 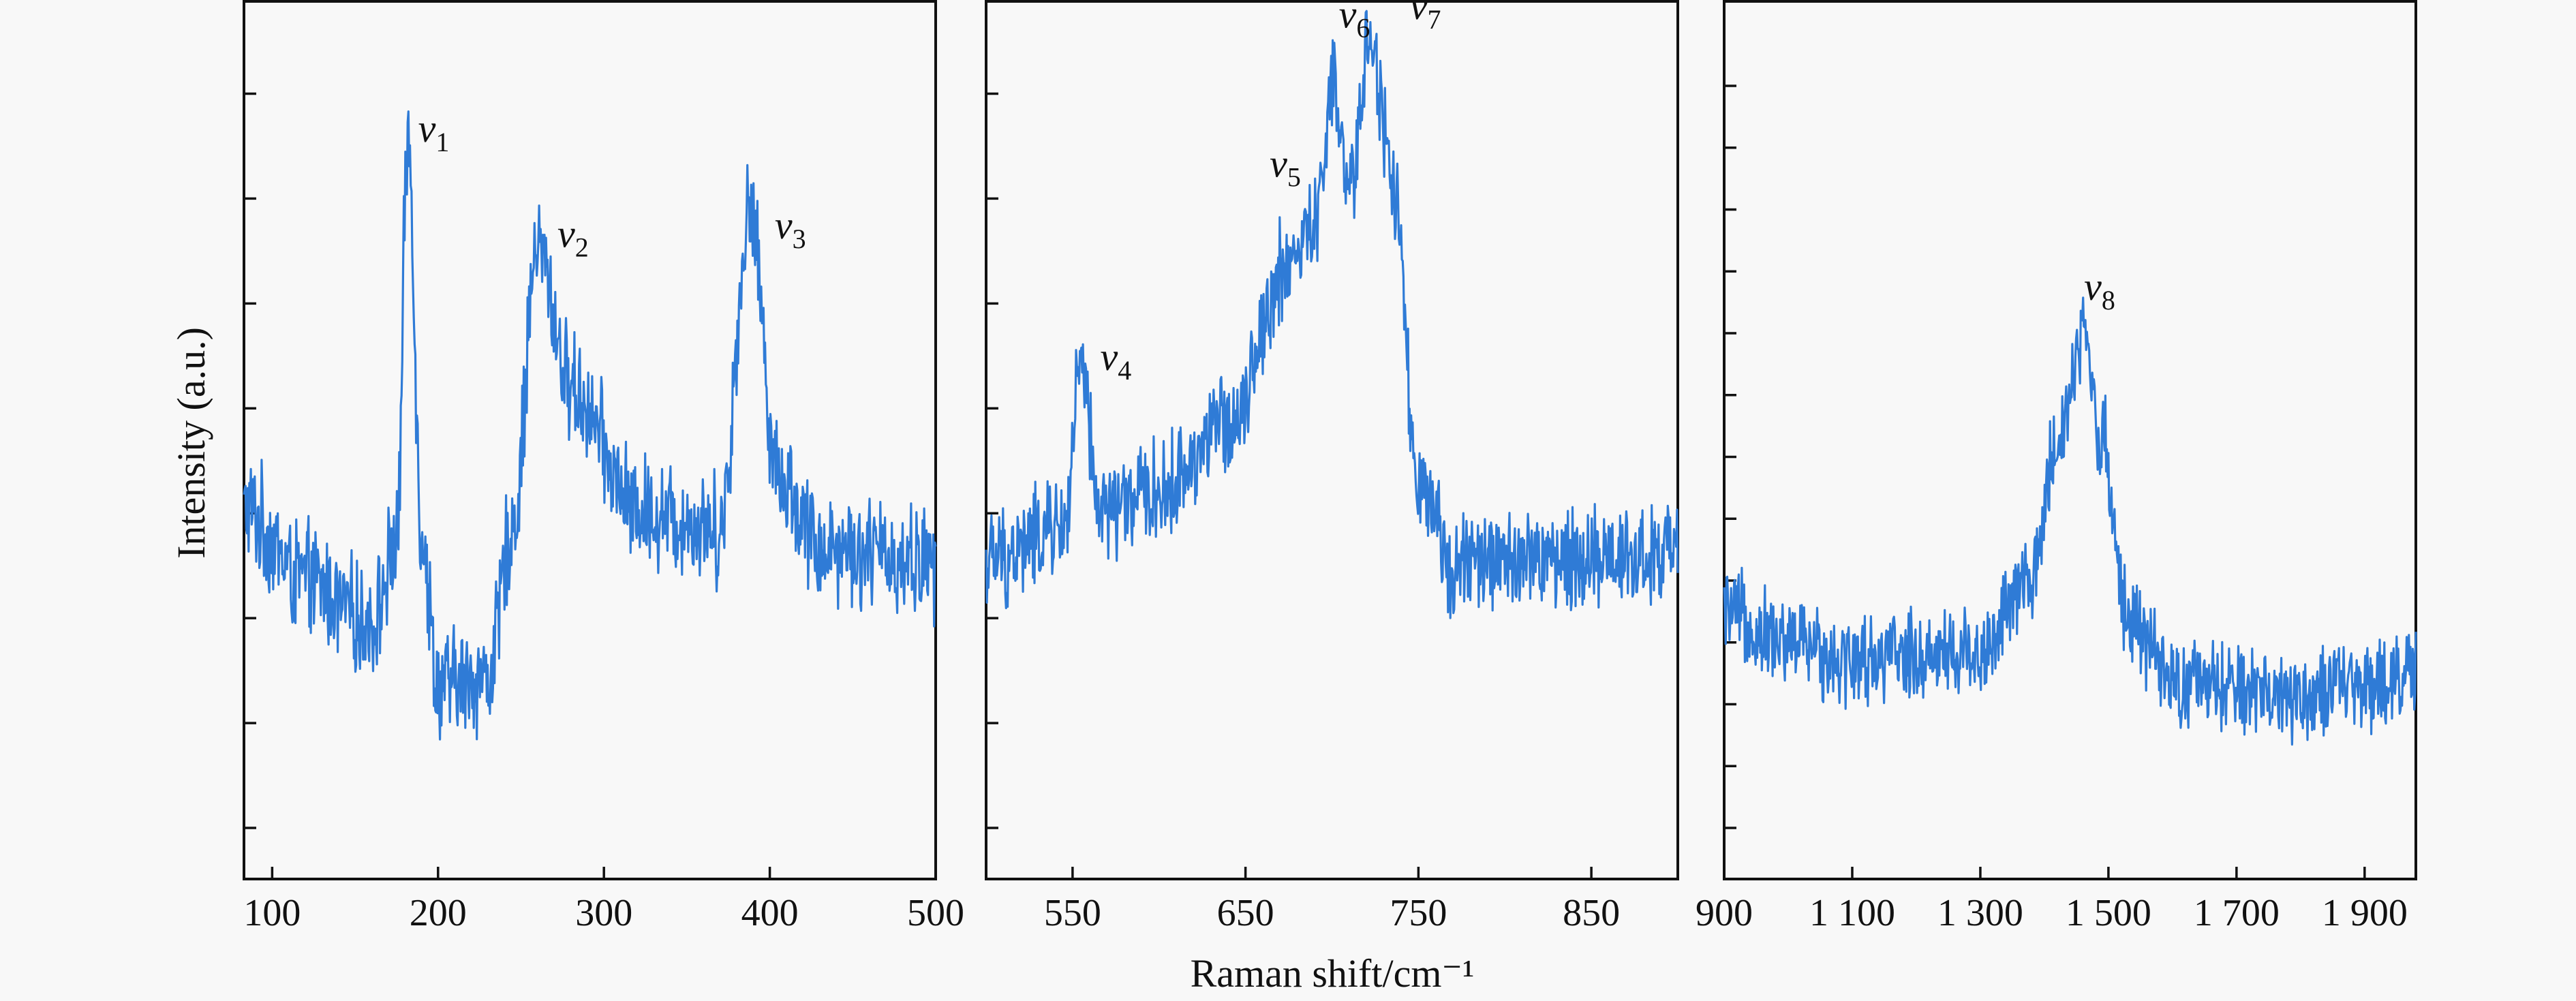 I want to click on peak-label-v1: v1, so click(x=434, y=131).